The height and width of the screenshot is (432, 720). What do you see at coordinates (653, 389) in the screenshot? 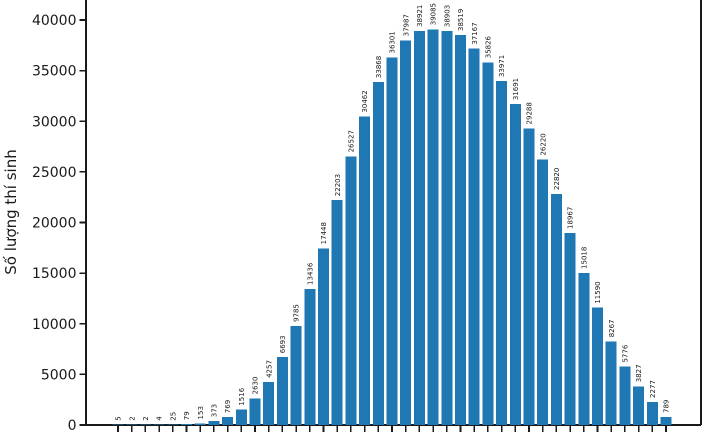
I see `bar-value-label: 2277` at bounding box center [653, 389].